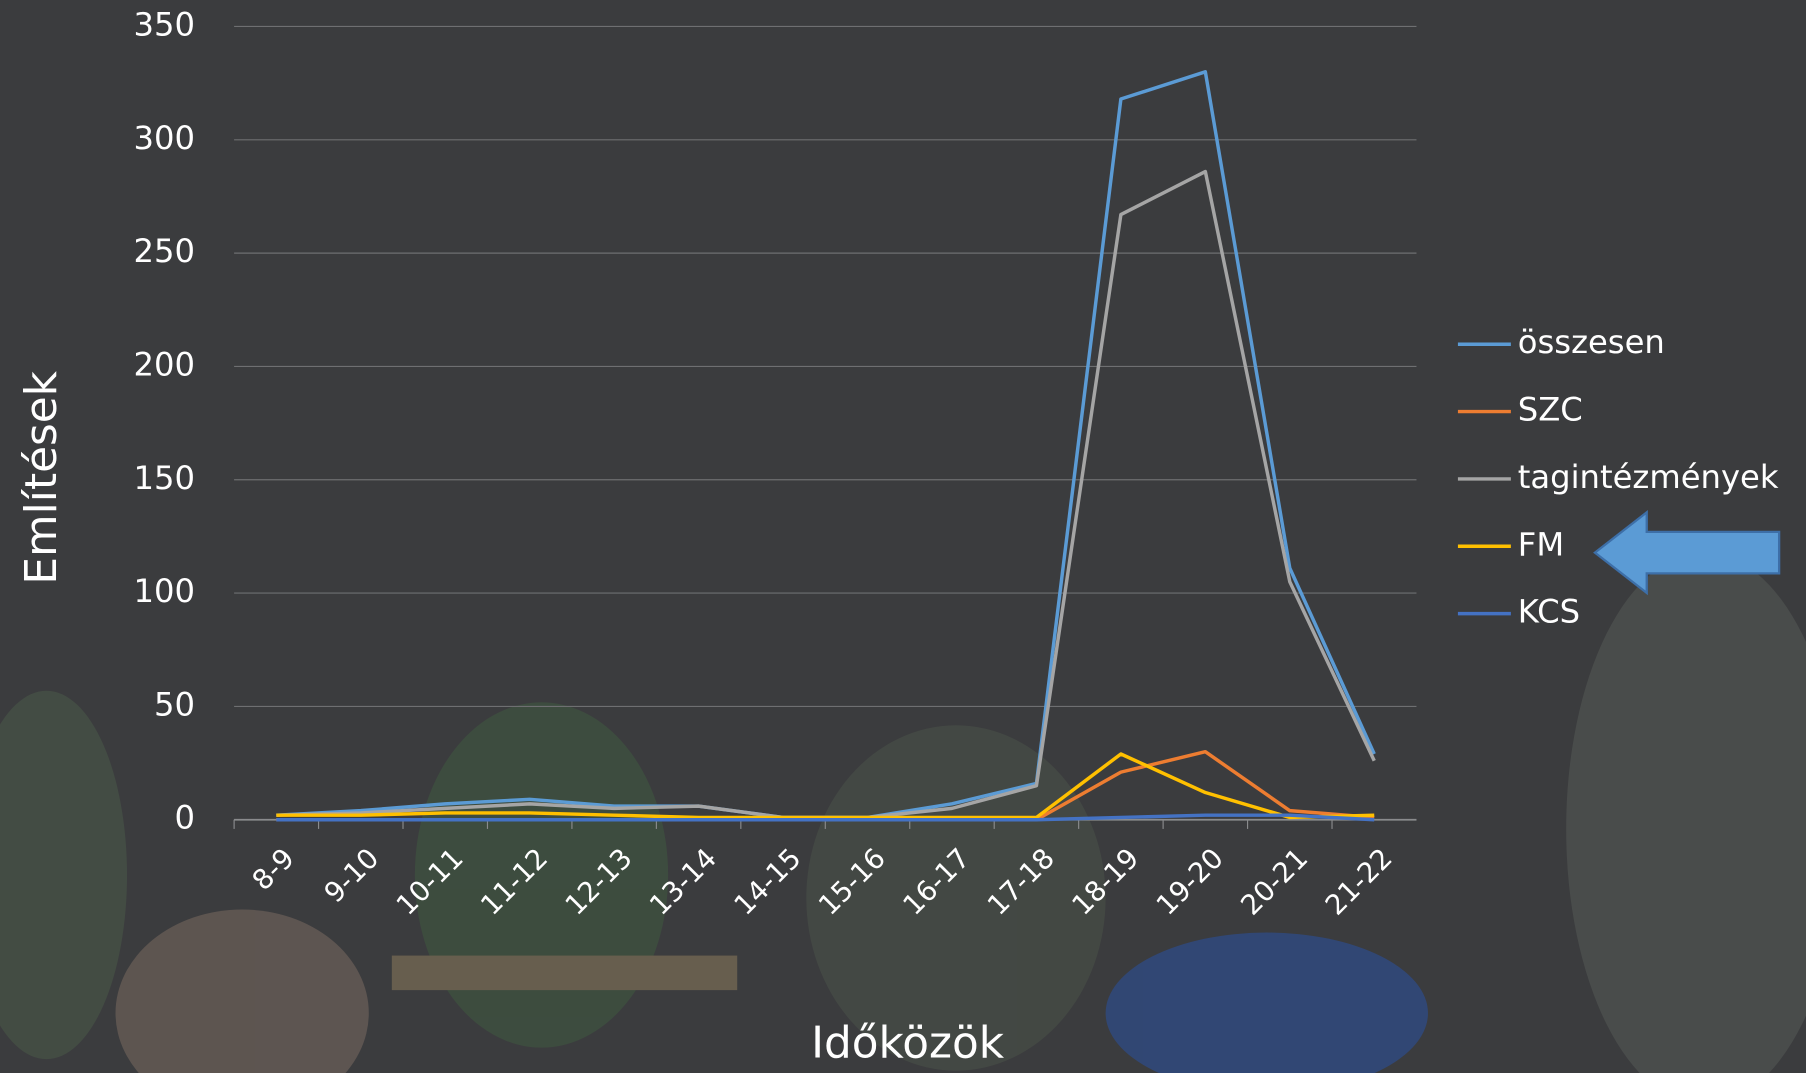 The image size is (1806, 1073). What do you see at coordinates (1591, 342) in the screenshot?
I see `legend-label: összesen` at bounding box center [1591, 342].